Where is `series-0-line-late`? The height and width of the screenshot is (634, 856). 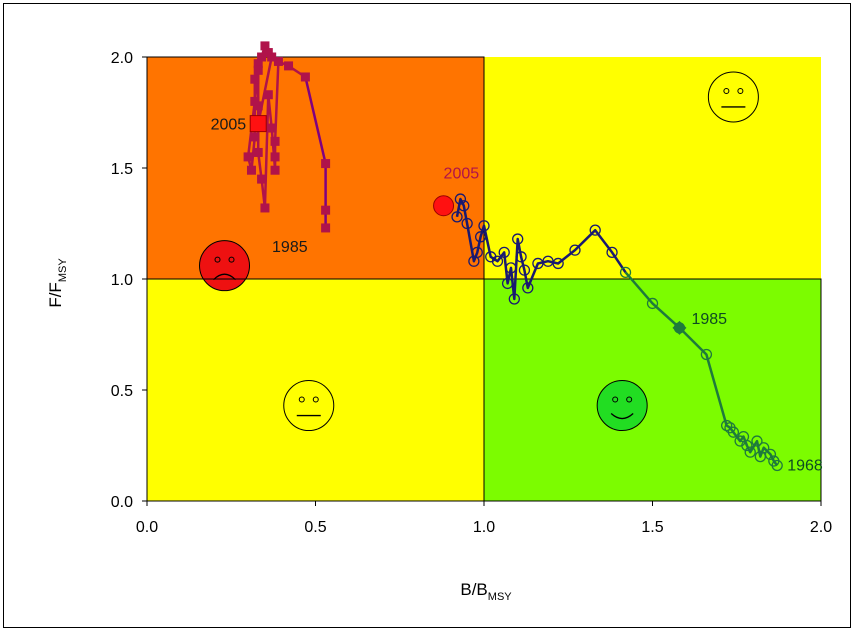
series-0-line-late is located at coordinates (541, 249).